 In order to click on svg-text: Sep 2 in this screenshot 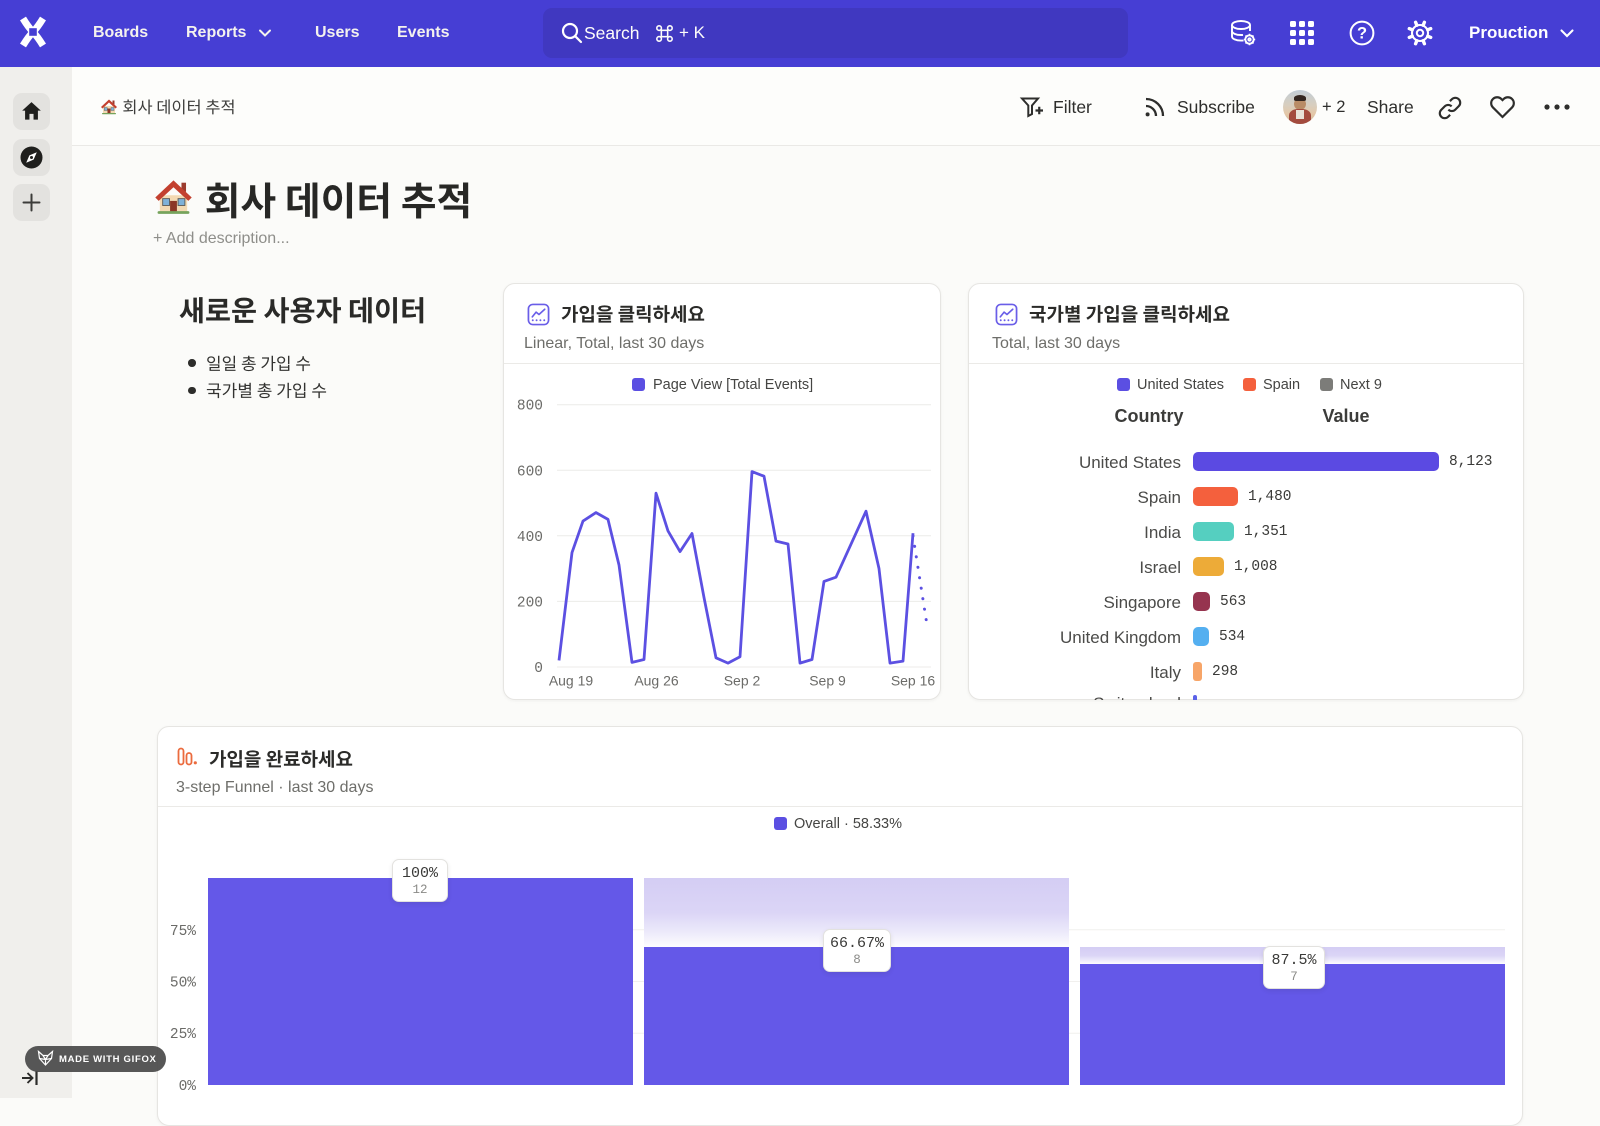, I will do `click(742, 681)`.